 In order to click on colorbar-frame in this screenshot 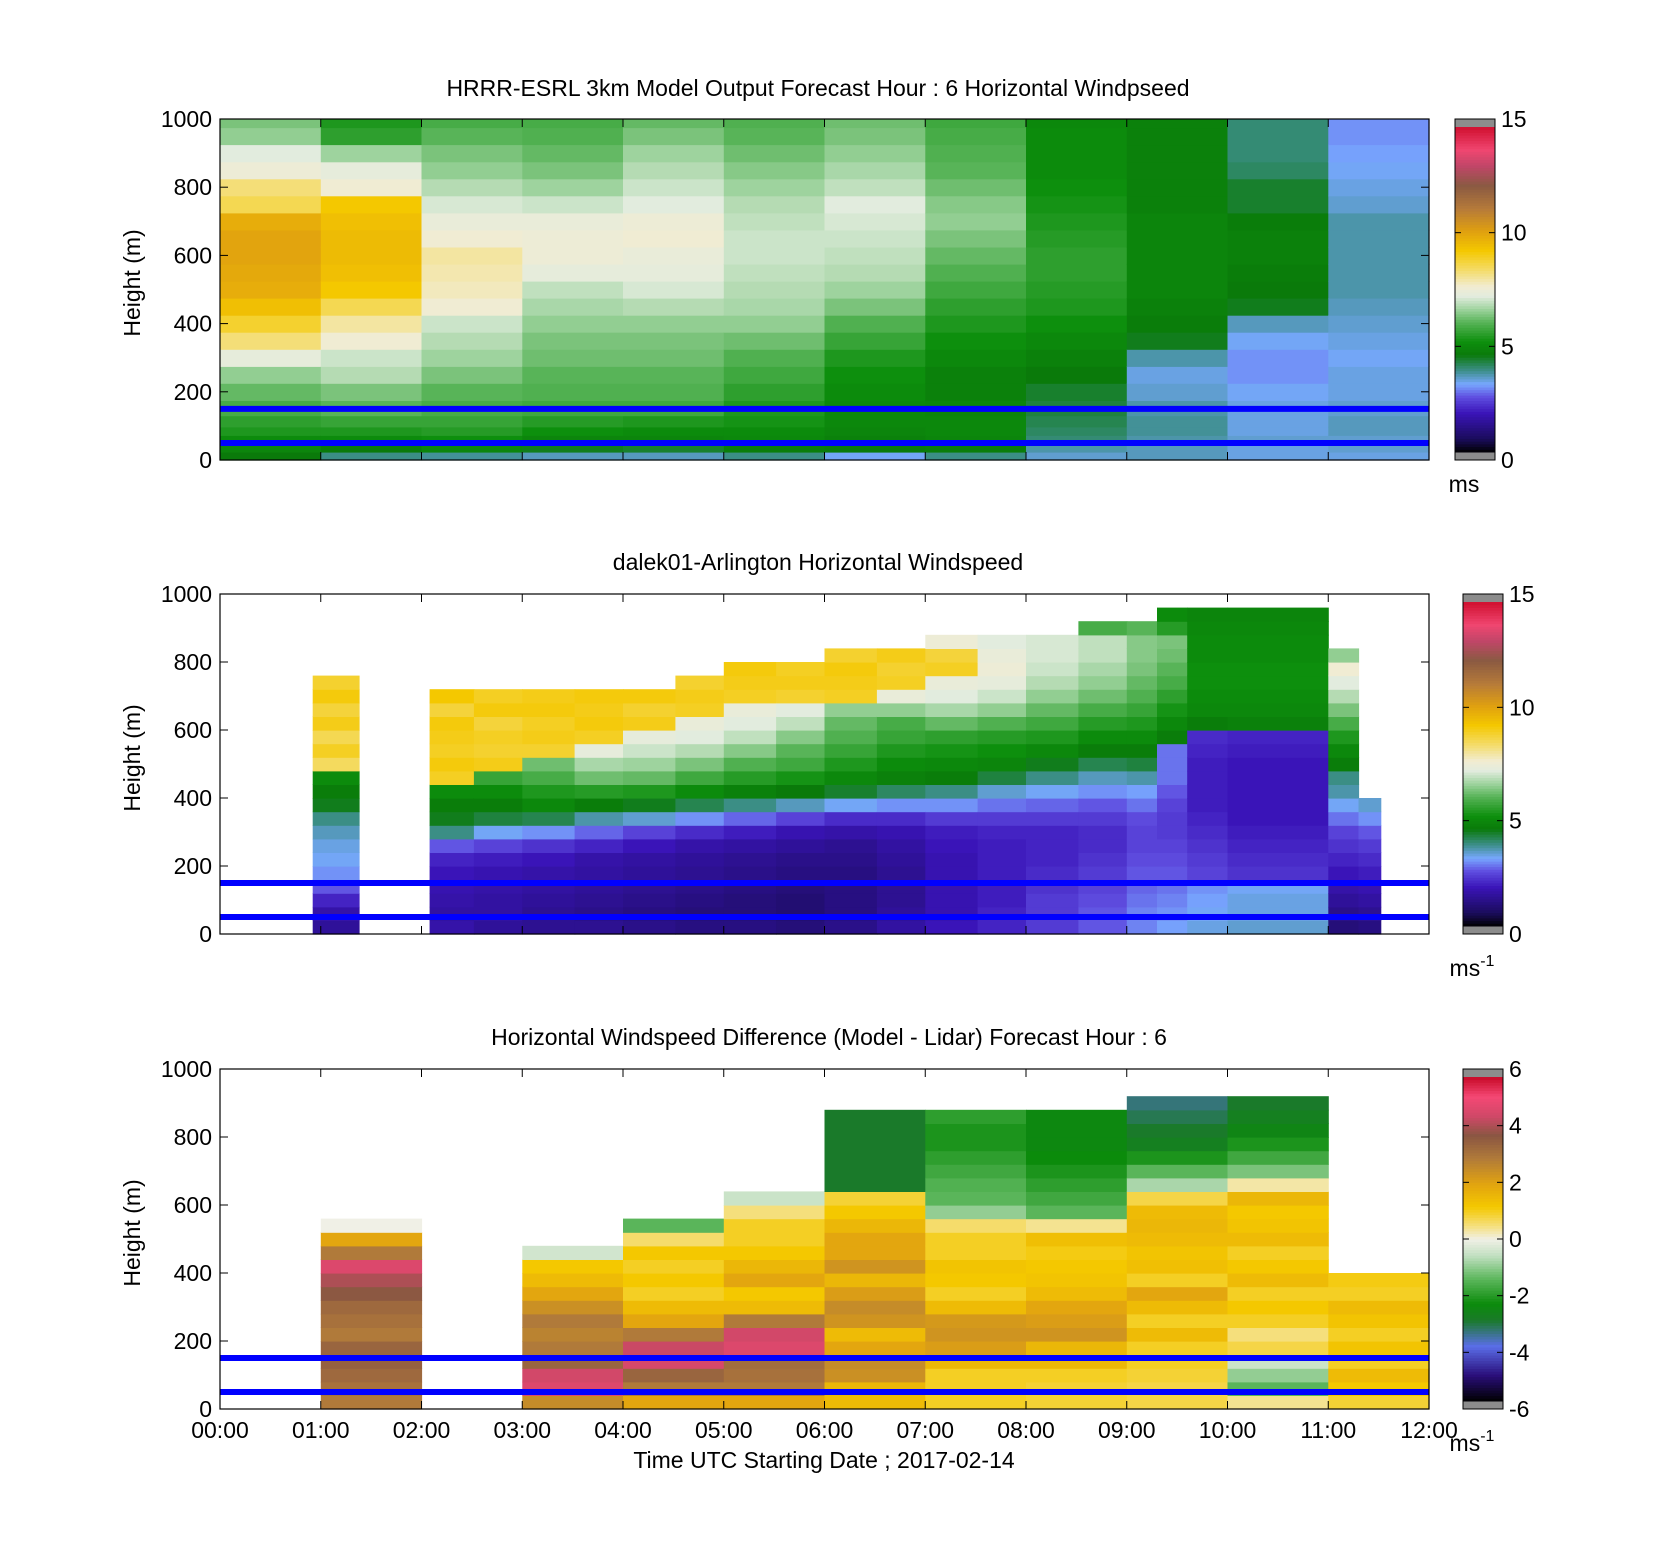, I will do `click(1483, 764)`.